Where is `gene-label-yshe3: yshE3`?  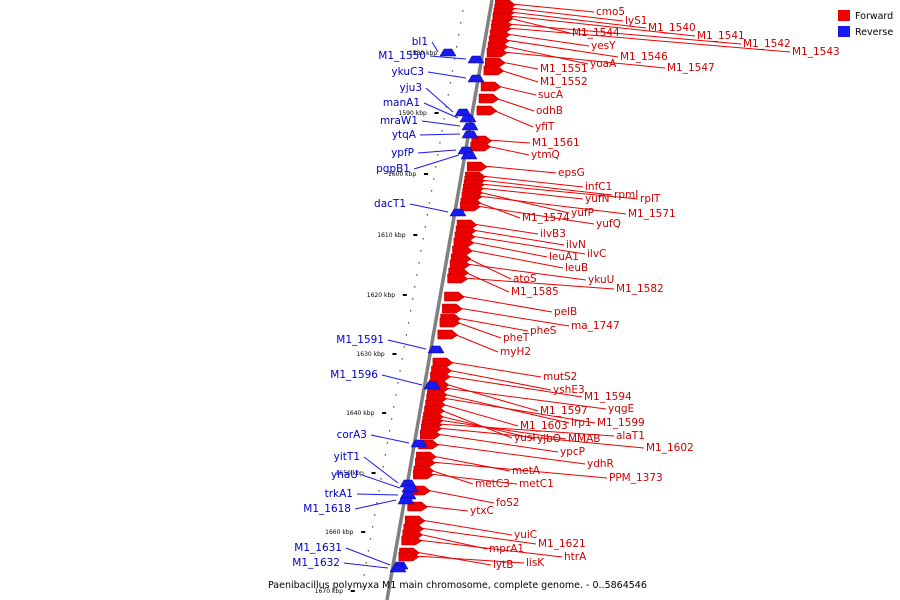
gene-label-yshe3: yshE3 is located at coordinates (569, 390).